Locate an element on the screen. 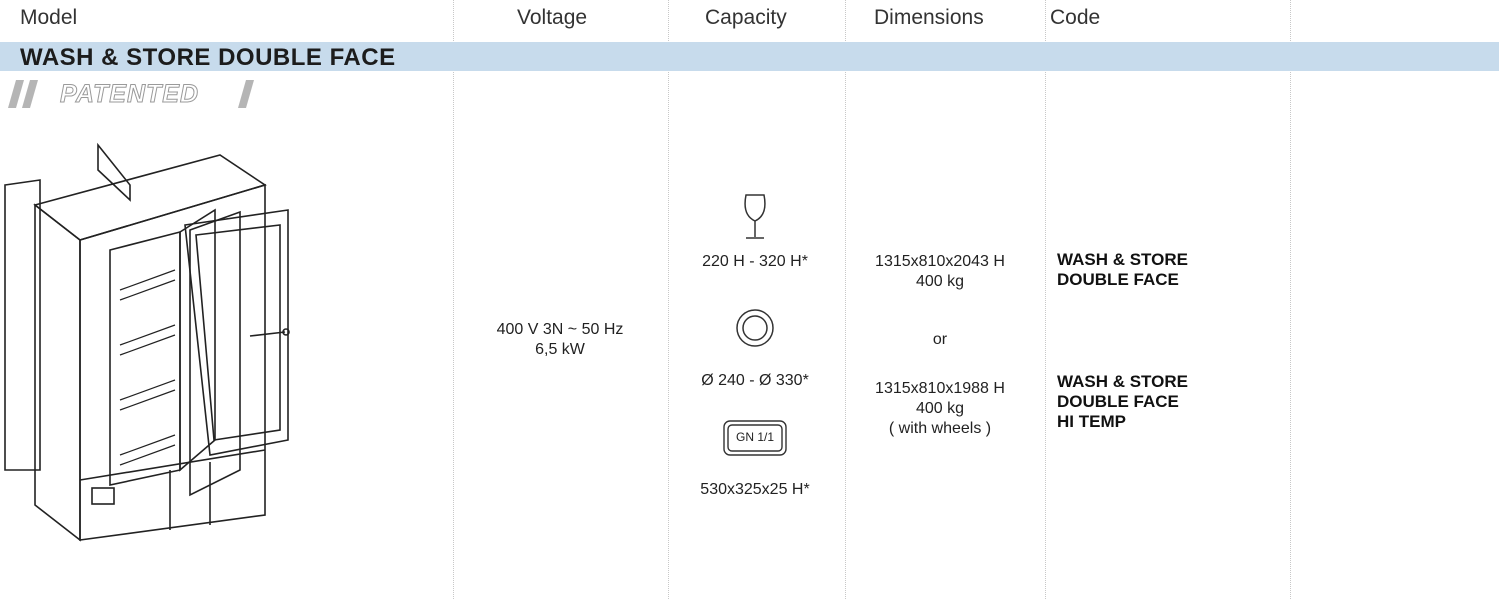  product-illustration is located at coordinates (147, 342).